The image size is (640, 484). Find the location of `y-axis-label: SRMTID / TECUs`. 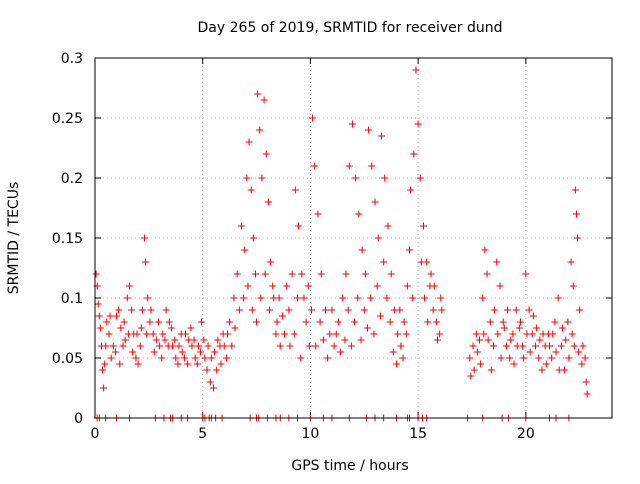

y-axis-label: SRMTID / TECUs is located at coordinates (14, 238).